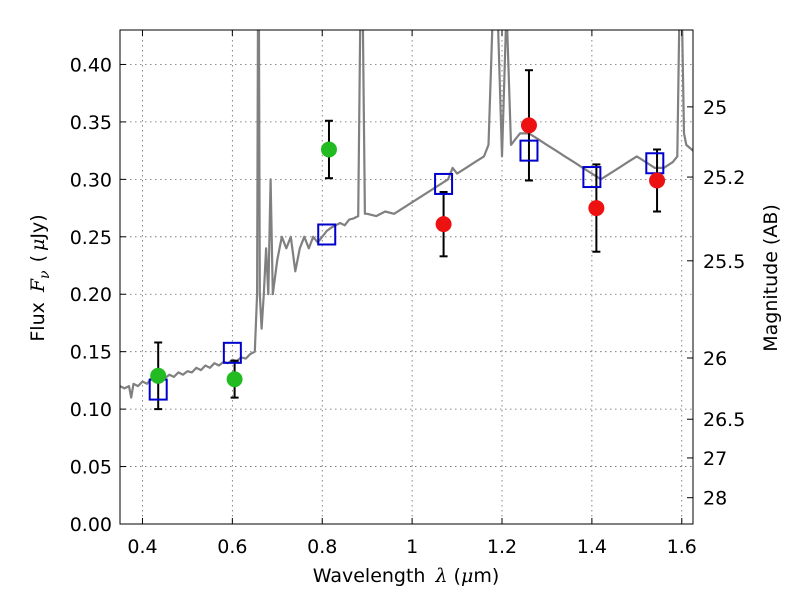  Describe the element at coordinates (232, 547) in the screenshot. I see `x-tick-label: 0.6` at that location.